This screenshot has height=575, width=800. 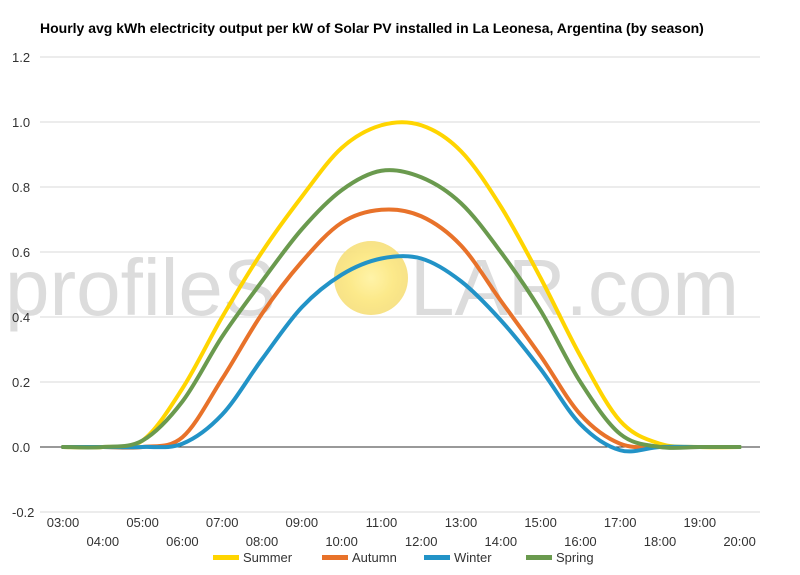 What do you see at coordinates (575, 557) in the screenshot?
I see `legend-label-spring: Spring` at bounding box center [575, 557].